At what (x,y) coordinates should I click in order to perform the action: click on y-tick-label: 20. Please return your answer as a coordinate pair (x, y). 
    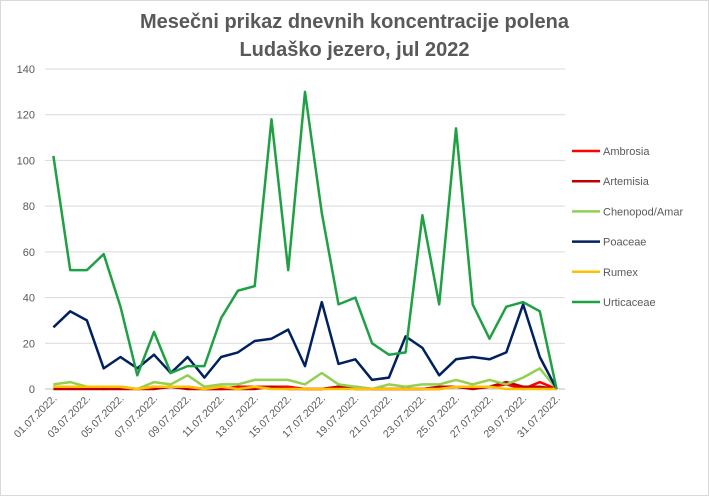
    Looking at the image, I should click on (29, 344).